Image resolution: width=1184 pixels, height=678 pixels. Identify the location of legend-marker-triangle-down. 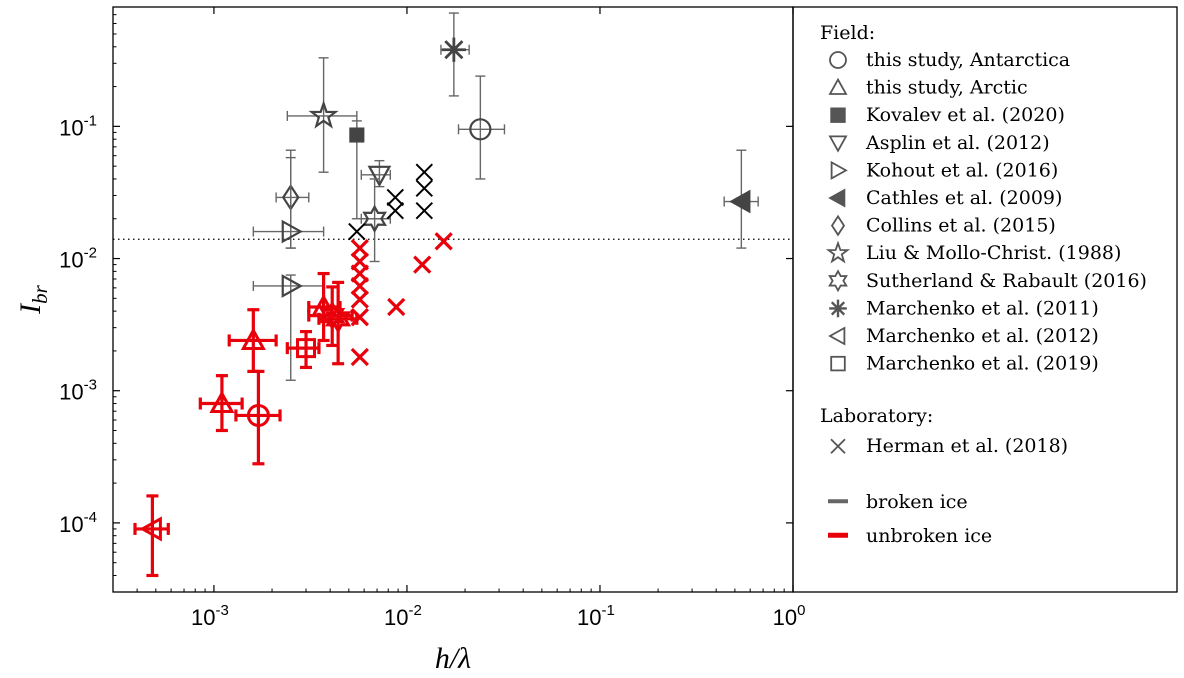
(838, 144).